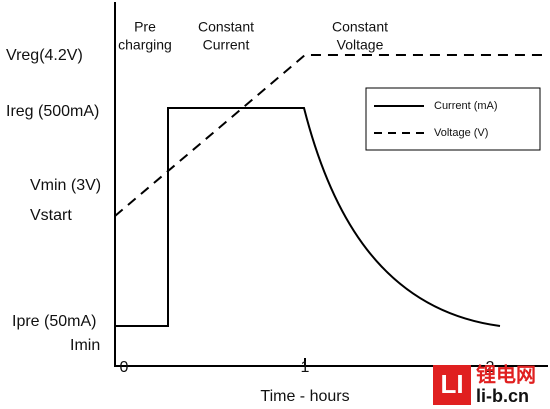 The image size is (550, 409). Describe the element at coordinates (304, 396) in the screenshot. I see `x-title: Time - hours` at that location.